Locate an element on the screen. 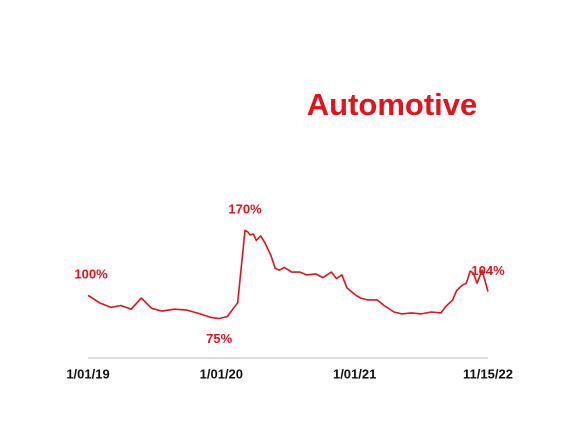 This screenshot has height=440, width=564. value-label: 170% is located at coordinates (245, 209).